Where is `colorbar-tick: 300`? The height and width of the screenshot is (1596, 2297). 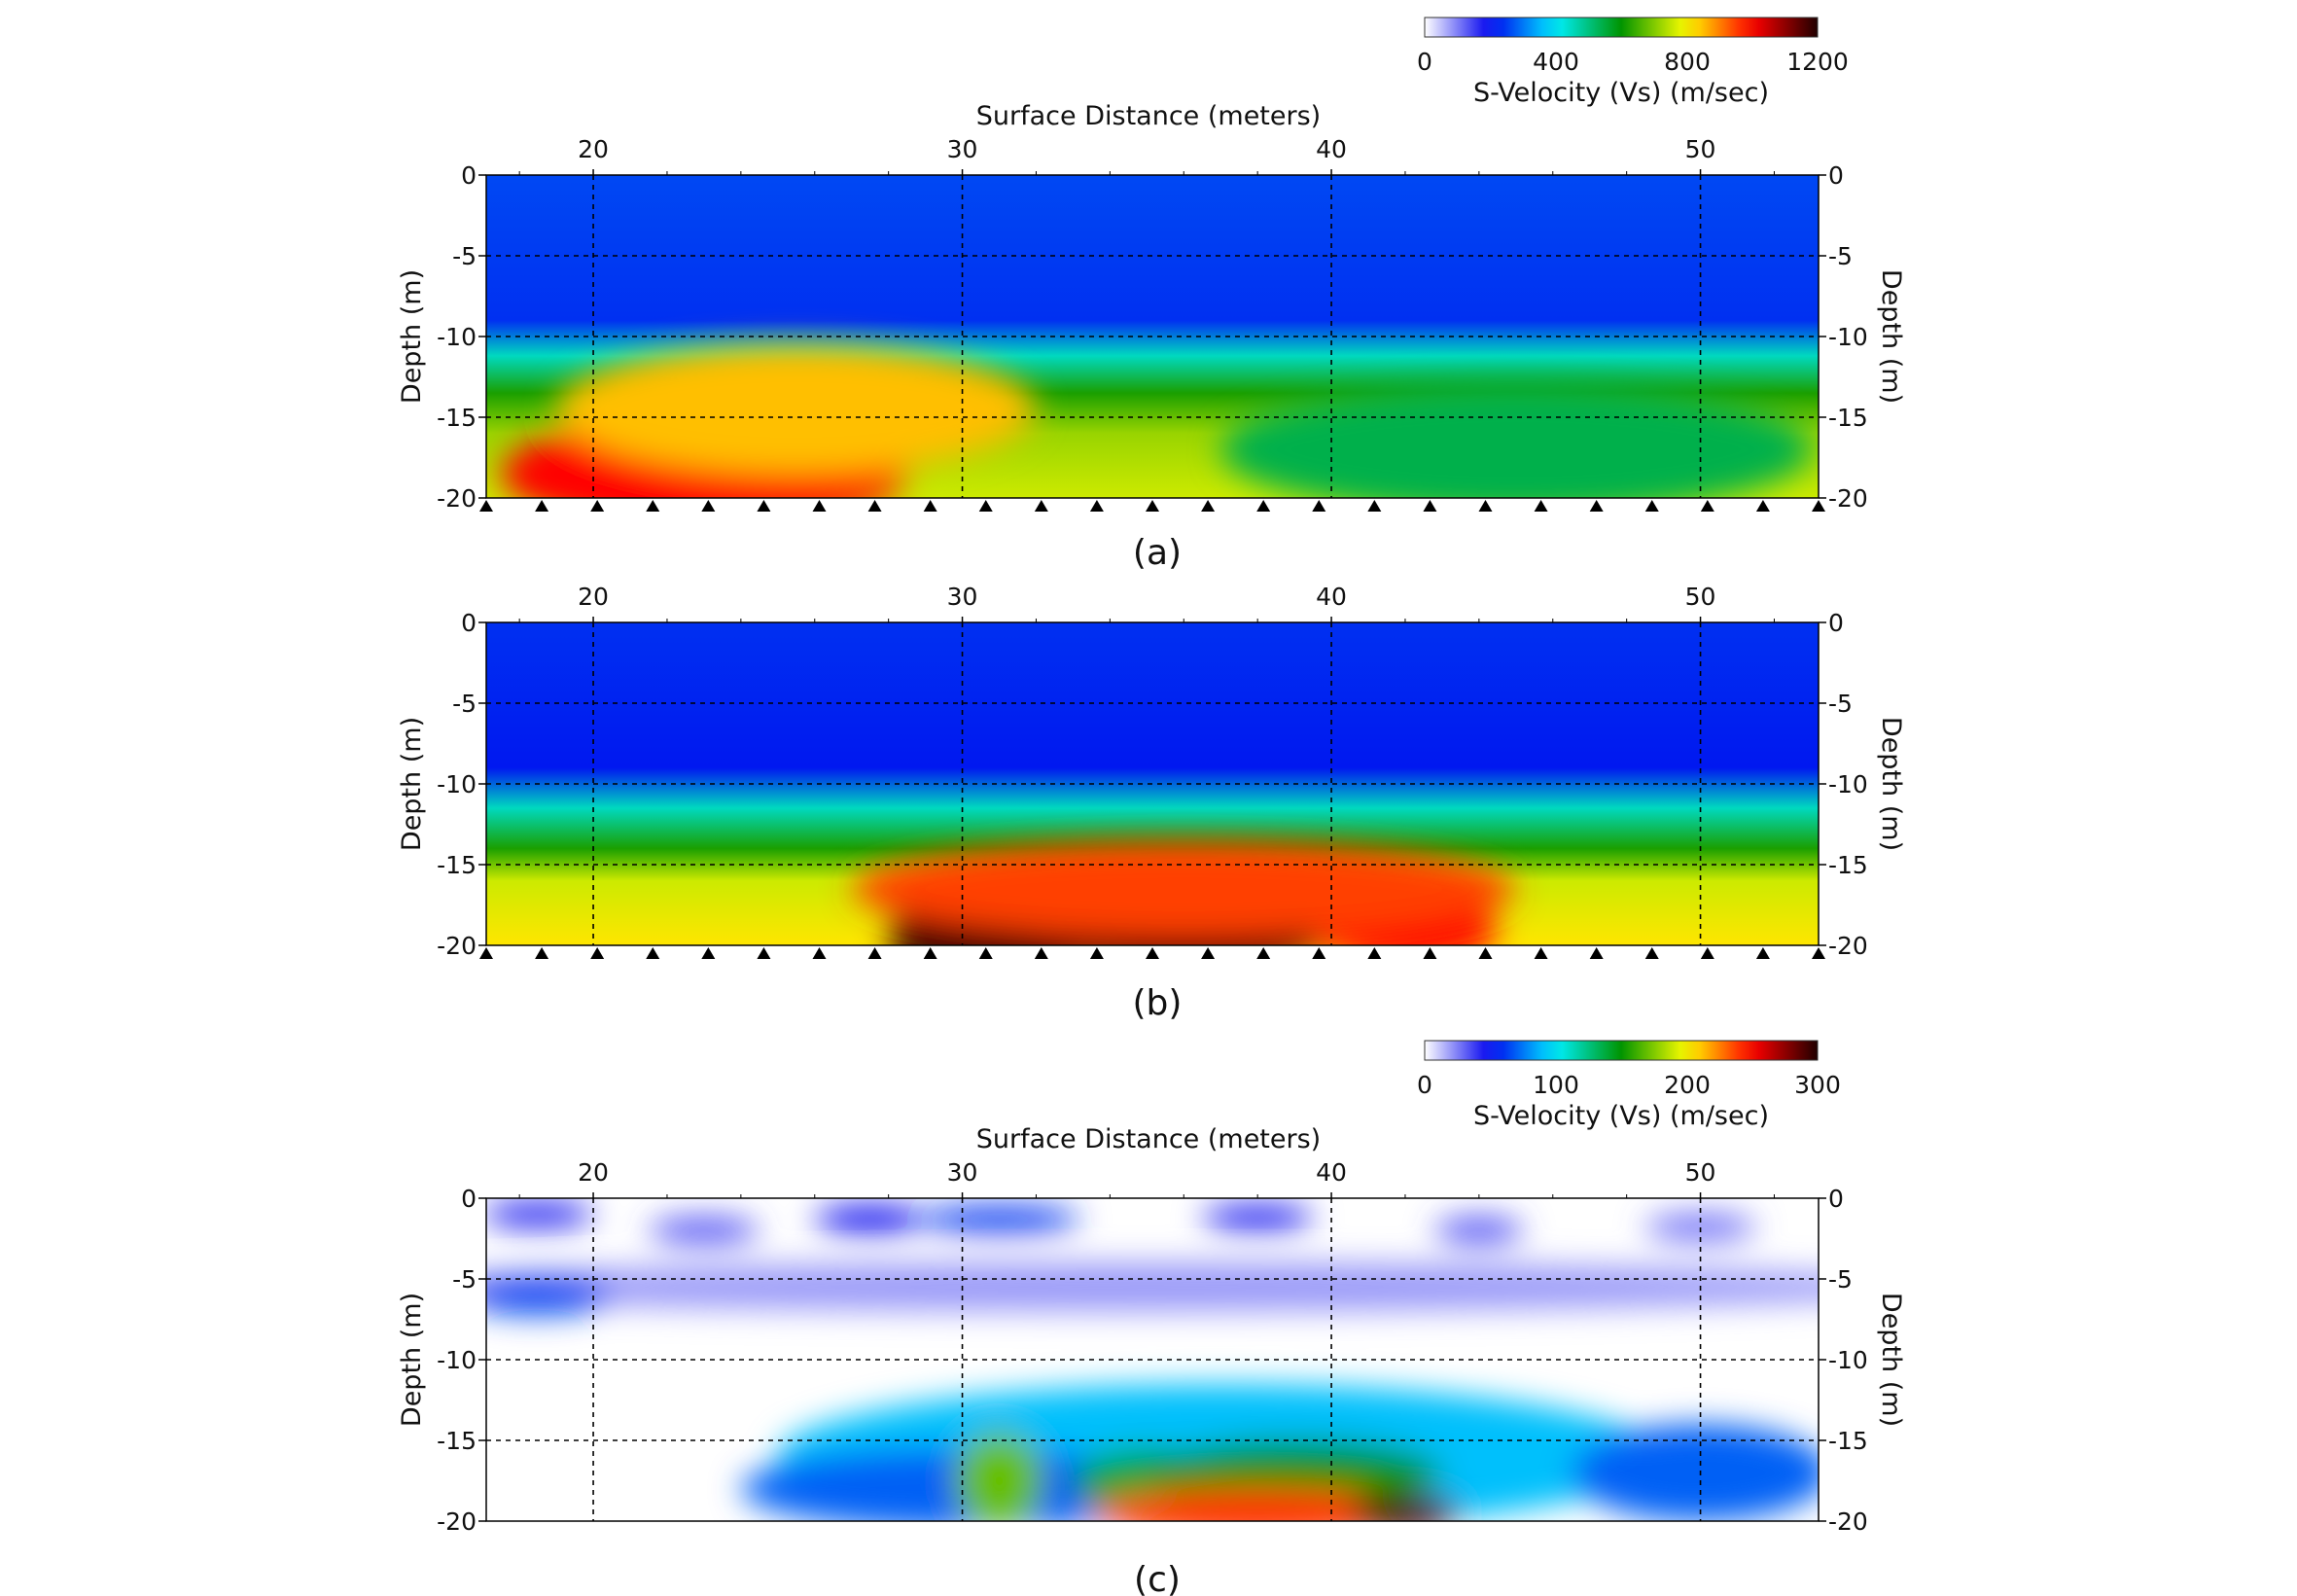
colorbar-tick: 300 is located at coordinates (1817, 1085).